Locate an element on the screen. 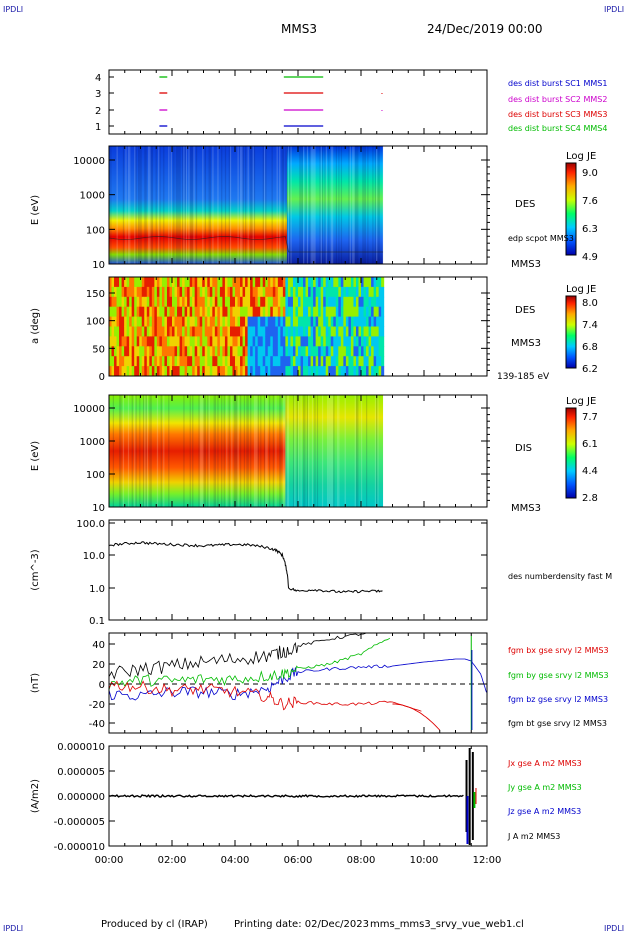 The width and height of the screenshot is (630, 934). dis-energy-panel: 7.7 6.1 4.4 2.8 is located at coordinates (353, 451).